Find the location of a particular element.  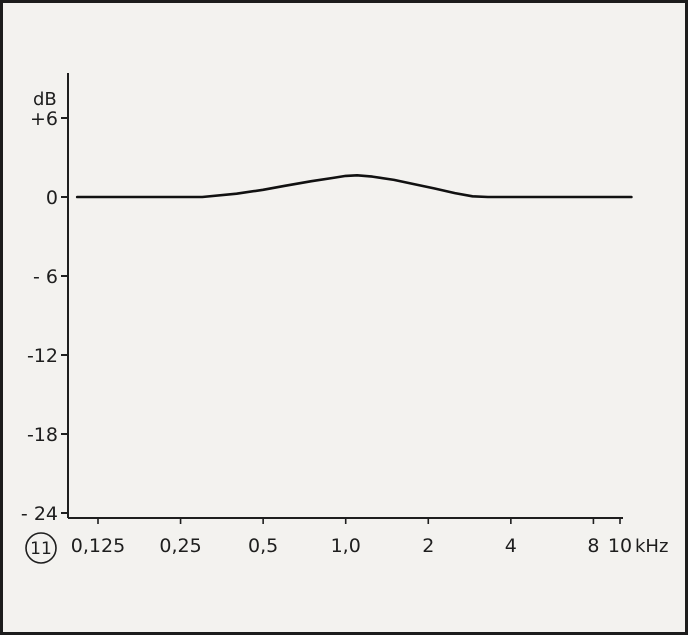

x-tick-label: 0,125 is located at coordinates (98, 546).